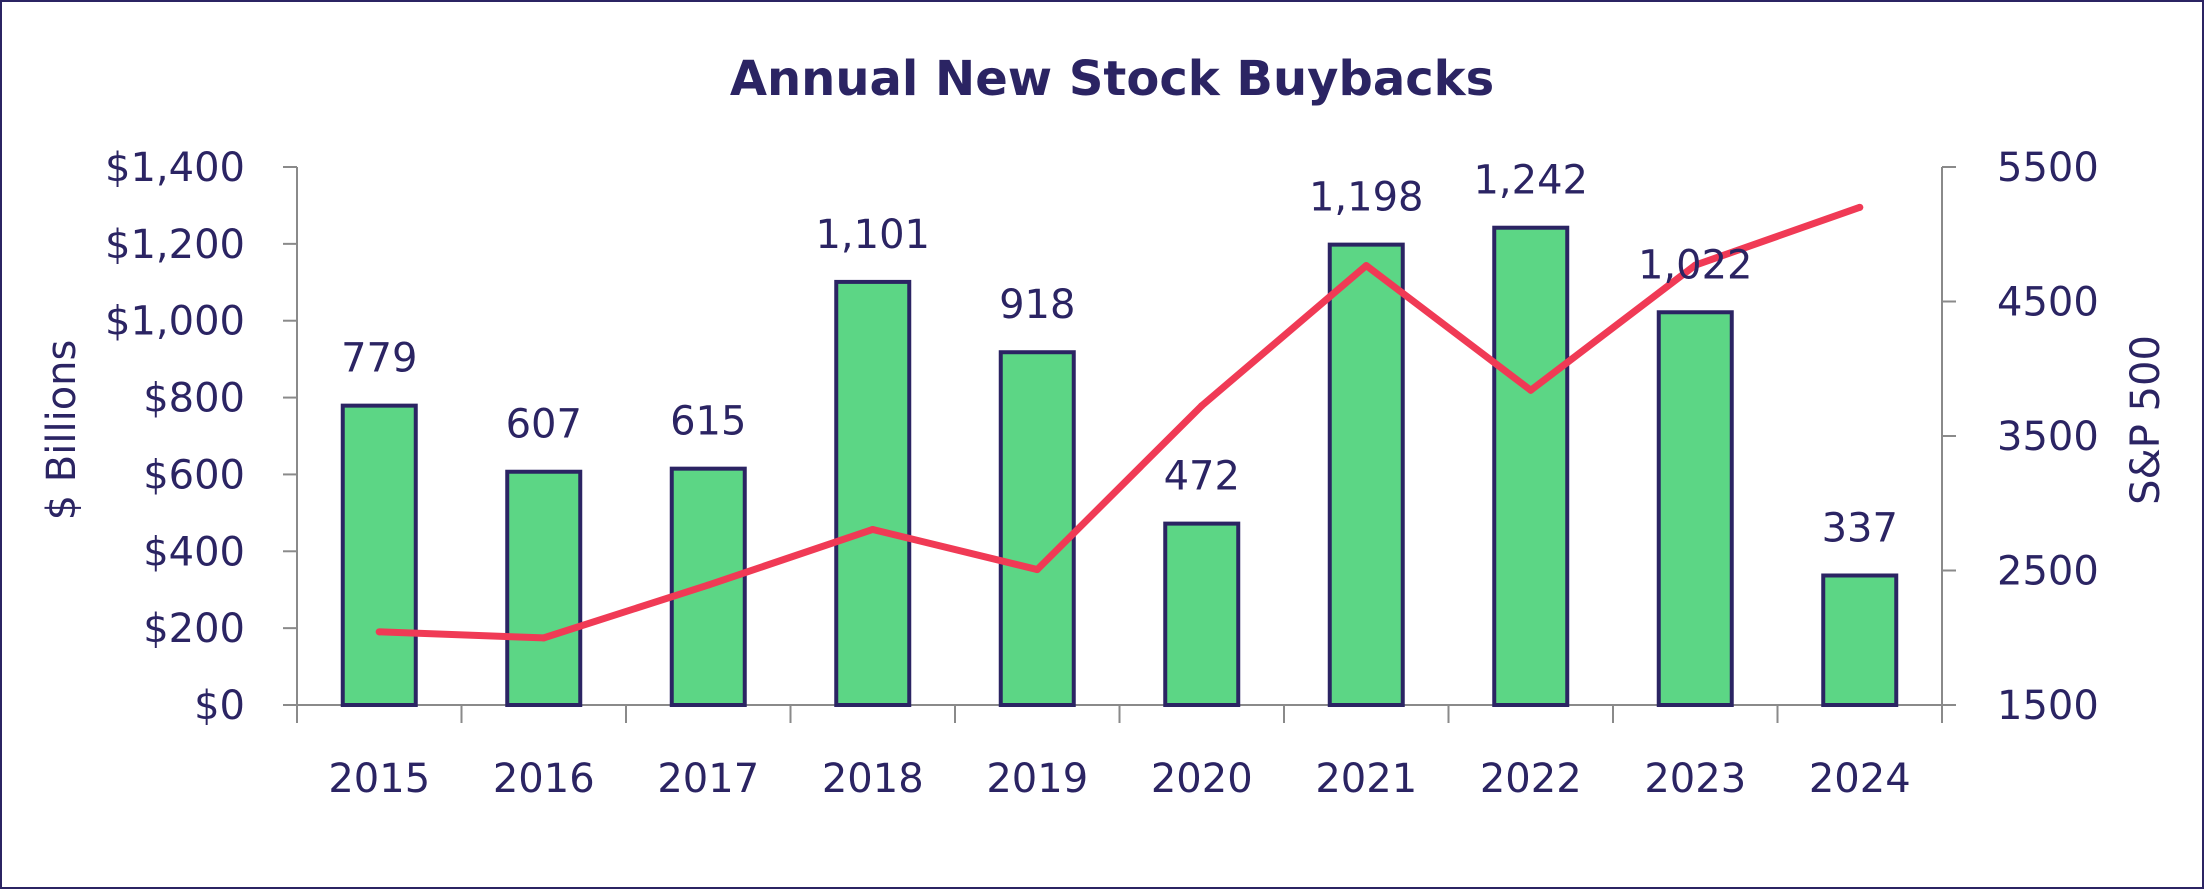 This screenshot has height=889, width=2204. Describe the element at coordinates (1202, 477) in the screenshot. I see `bar-data-label: 472` at that location.